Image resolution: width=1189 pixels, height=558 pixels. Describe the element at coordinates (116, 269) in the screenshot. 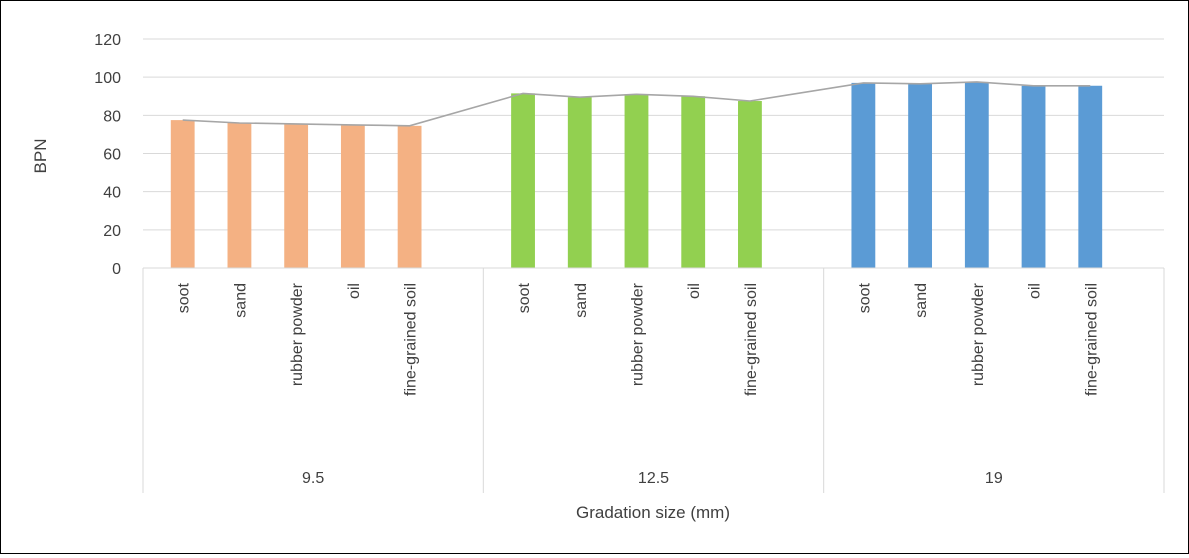

I see `y-tick-label: 0` at that location.